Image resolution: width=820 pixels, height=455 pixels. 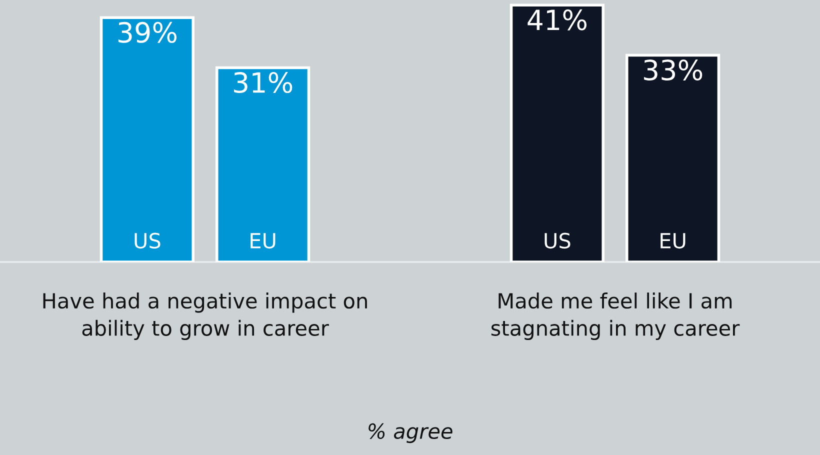 I want to click on text: EU, so click(x=673, y=241).